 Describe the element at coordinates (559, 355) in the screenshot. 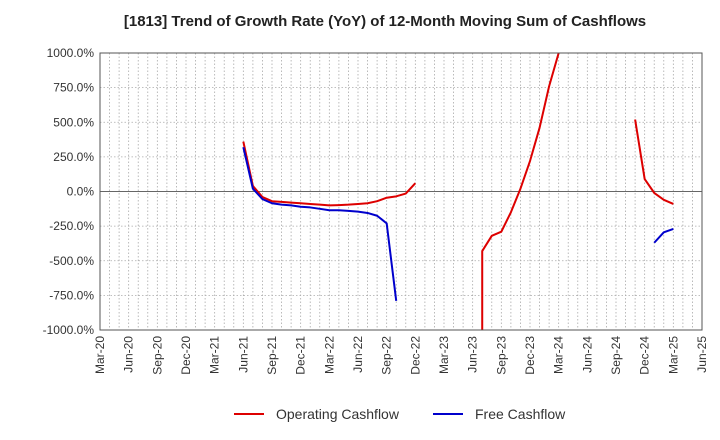

I see `x-tick-label: Mar-24` at that location.